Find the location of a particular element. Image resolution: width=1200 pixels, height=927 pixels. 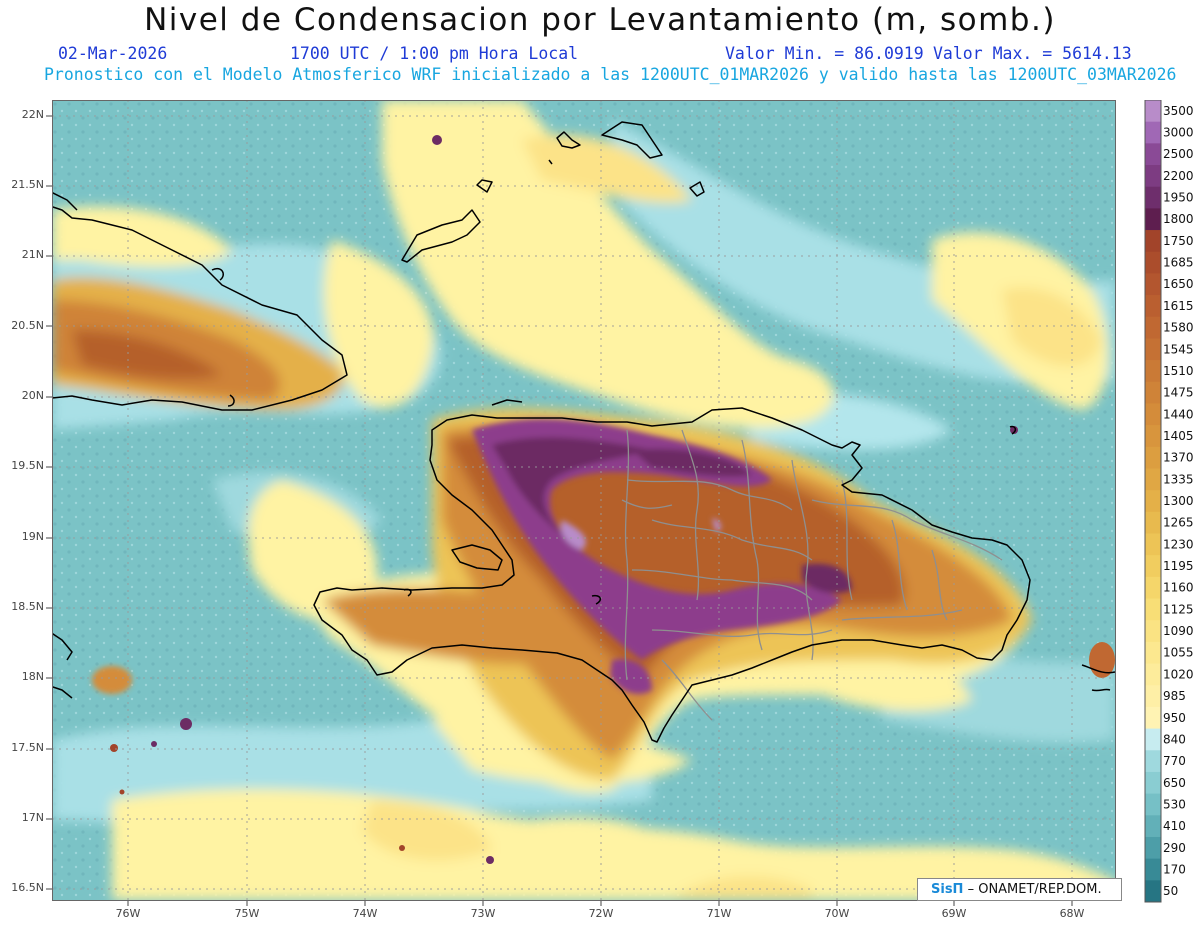

lat-label: 18N is located at coordinates (32, 676).